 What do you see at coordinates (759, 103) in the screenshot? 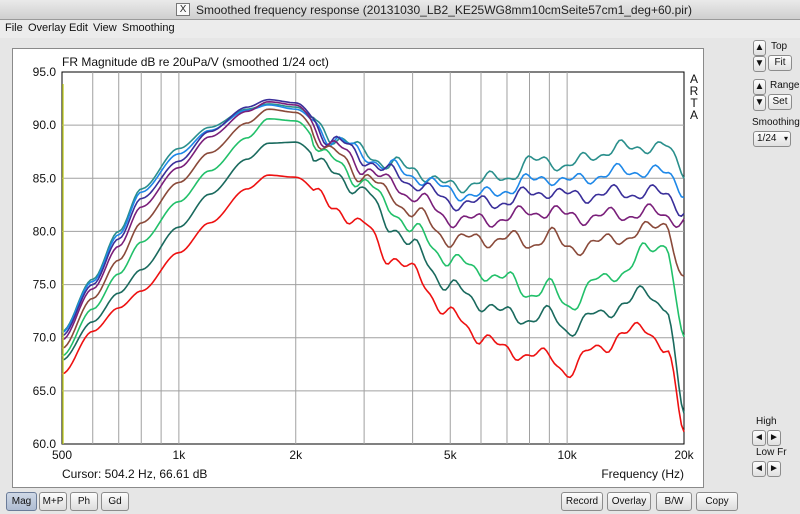
I see `range-down-button: ▼` at bounding box center [759, 103].